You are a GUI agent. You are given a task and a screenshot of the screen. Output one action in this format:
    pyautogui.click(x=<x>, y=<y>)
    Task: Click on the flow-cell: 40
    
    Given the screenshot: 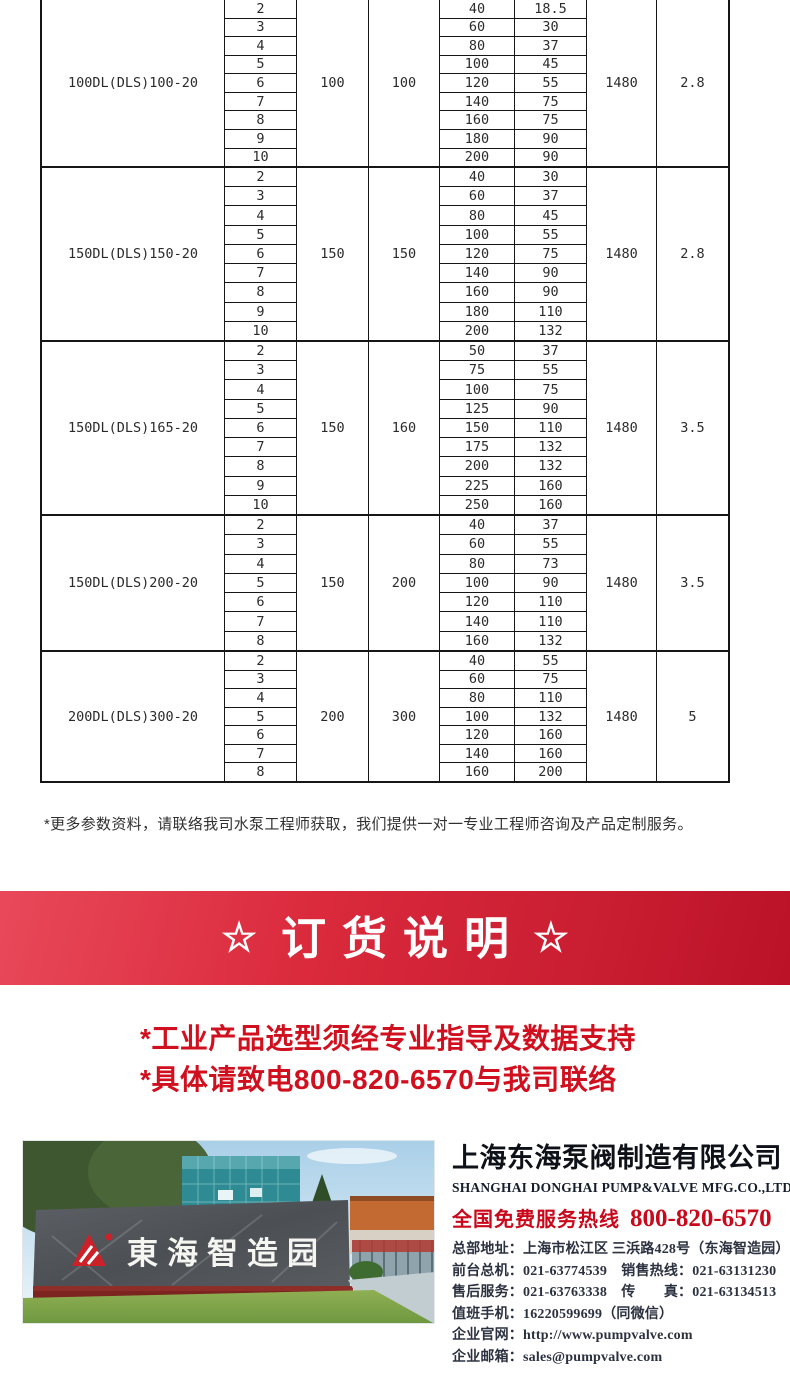 What is the action you would take?
    pyautogui.click(x=477, y=526)
    